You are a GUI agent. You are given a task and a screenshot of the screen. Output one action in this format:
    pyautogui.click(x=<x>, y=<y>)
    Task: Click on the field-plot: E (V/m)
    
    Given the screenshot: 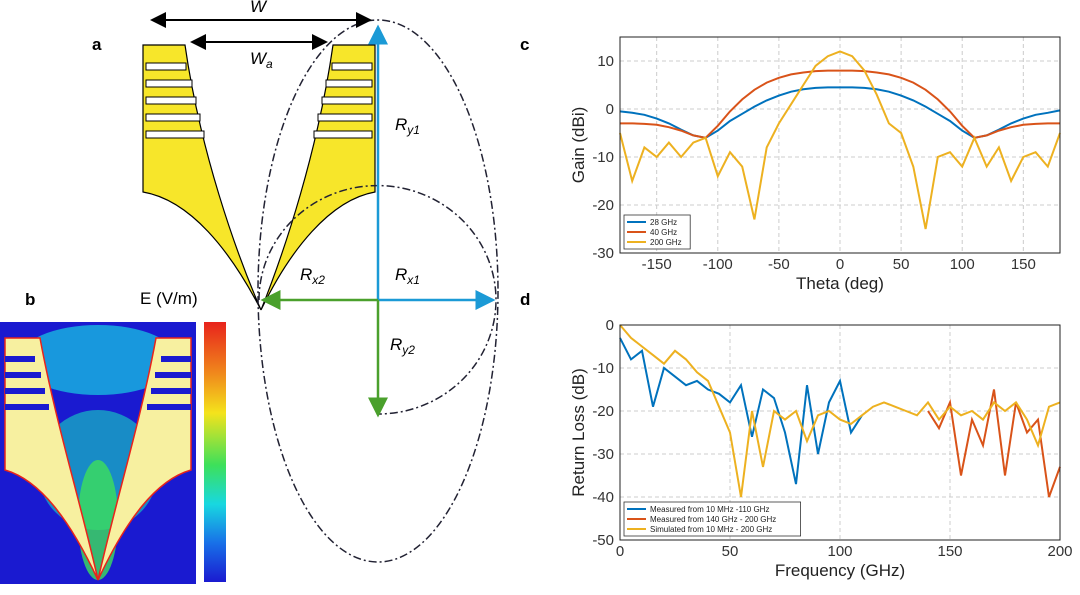 What is the action you would take?
    pyautogui.click(x=113, y=436)
    